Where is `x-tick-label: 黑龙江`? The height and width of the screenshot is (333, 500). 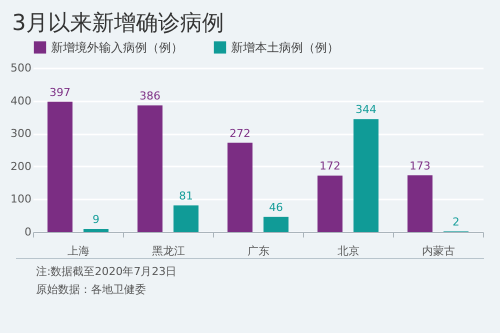 x-tick-label: 黑龙江 is located at coordinates (168, 251).